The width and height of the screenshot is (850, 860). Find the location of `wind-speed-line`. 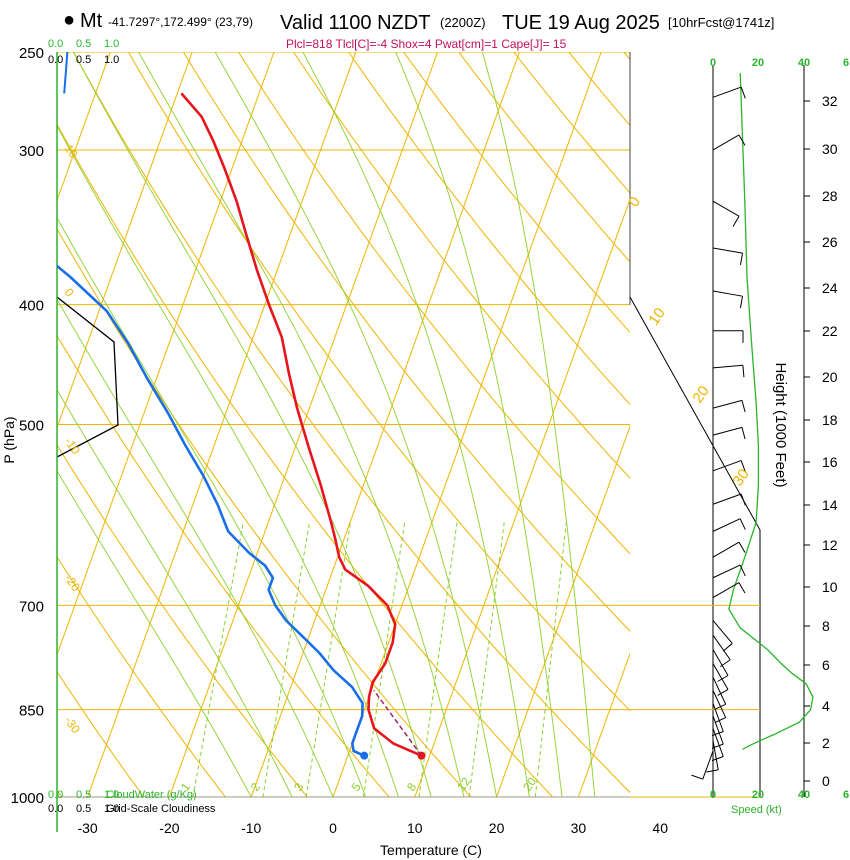

wind-speed-line is located at coordinates (771, 411).